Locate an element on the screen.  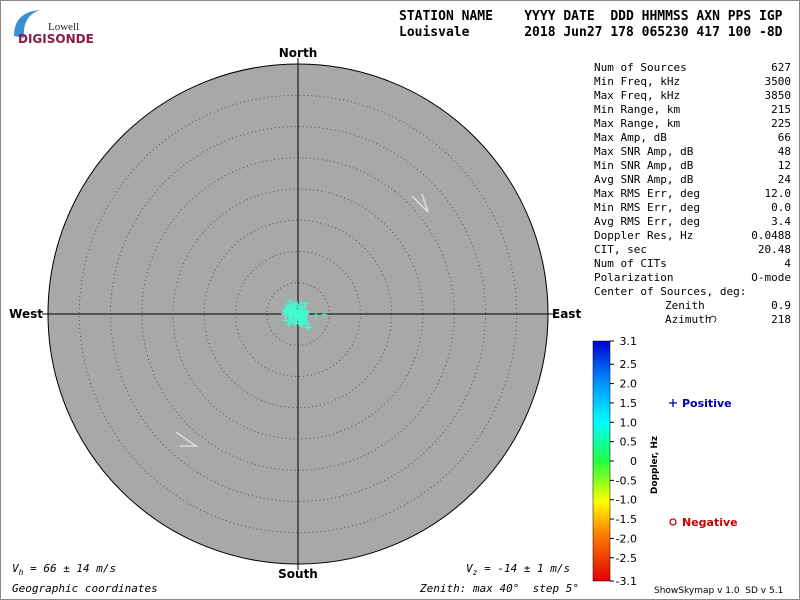
zenith-label: Zenith: max 40° step 5° is located at coordinates (499, 588).